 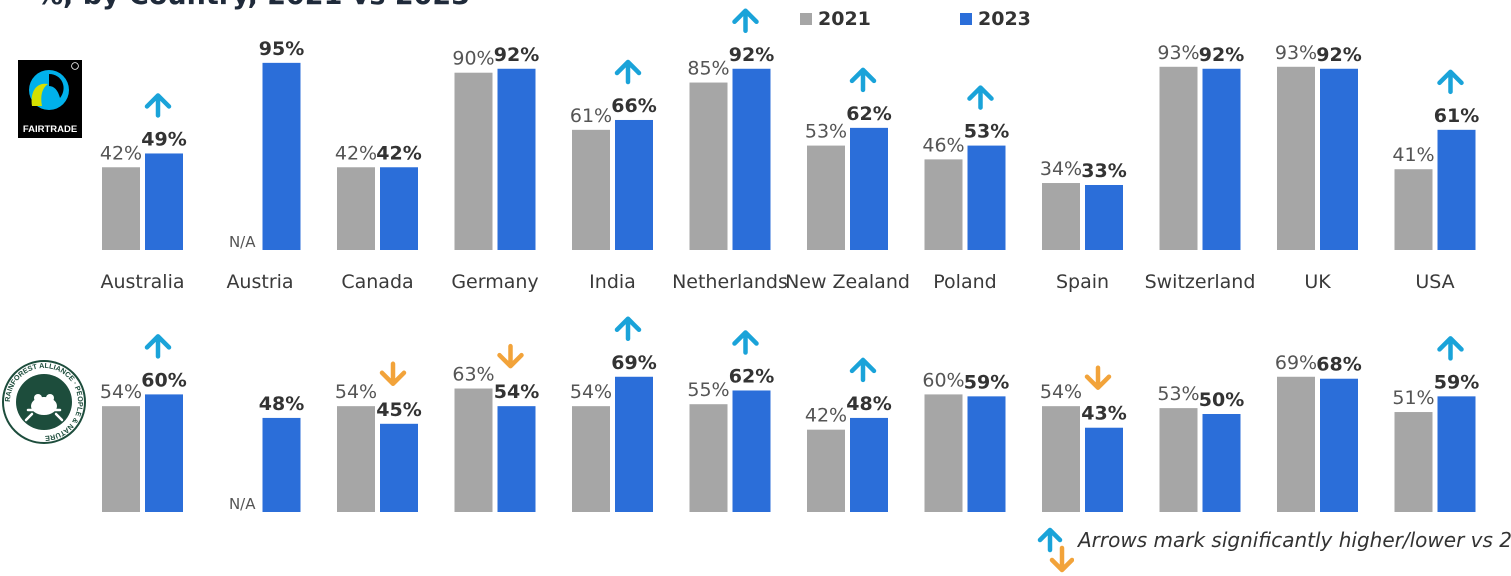 What do you see at coordinates (863, 80) in the screenshot?
I see `fairtrade-up-arrow-icon-new-zealand` at bounding box center [863, 80].